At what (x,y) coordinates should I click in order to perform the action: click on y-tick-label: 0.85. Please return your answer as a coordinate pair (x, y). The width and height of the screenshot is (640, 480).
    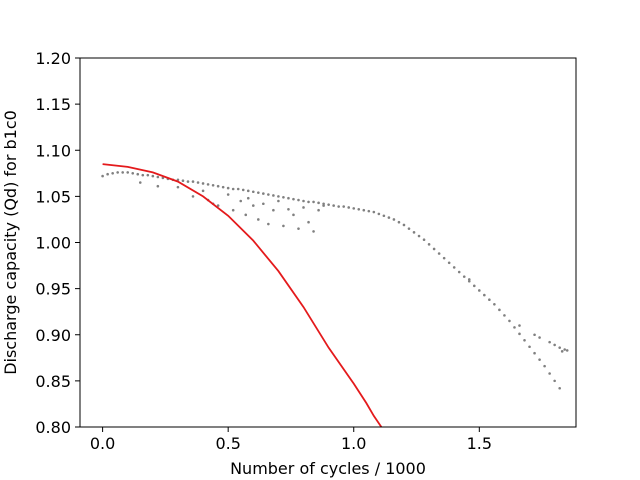
    Looking at the image, I should click on (53, 381).